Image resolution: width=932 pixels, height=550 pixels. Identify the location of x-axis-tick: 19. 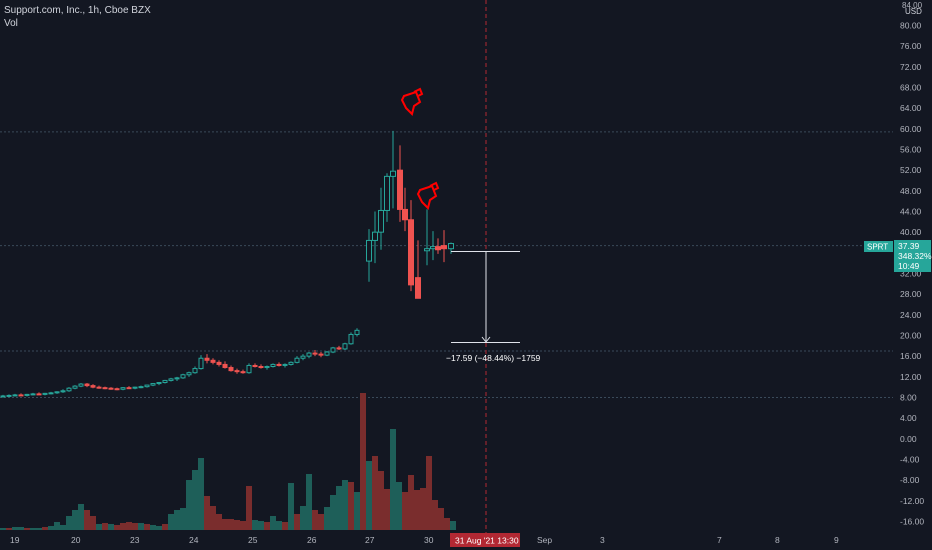
(15, 540).